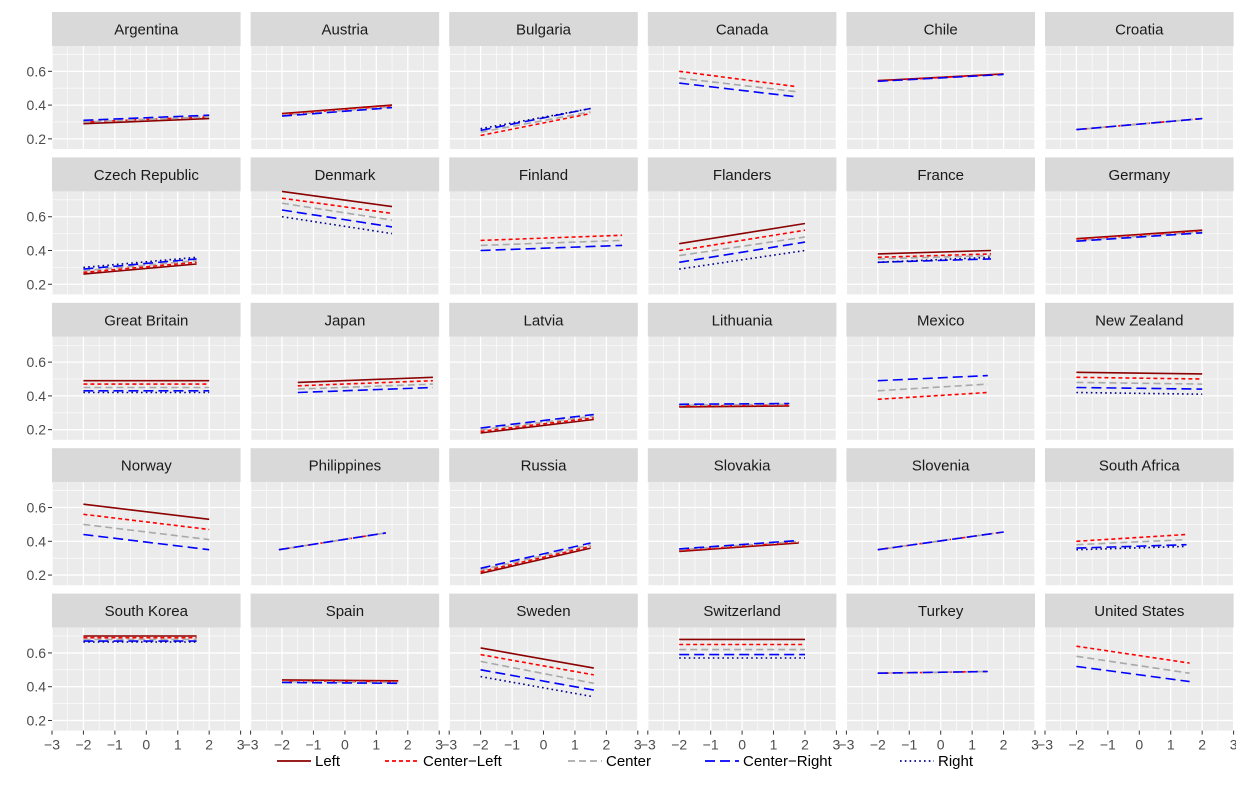 This screenshot has width=1236, height=803. What do you see at coordinates (146, 466) in the screenshot?
I see `facet-title: Norway` at bounding box center [146, 466].